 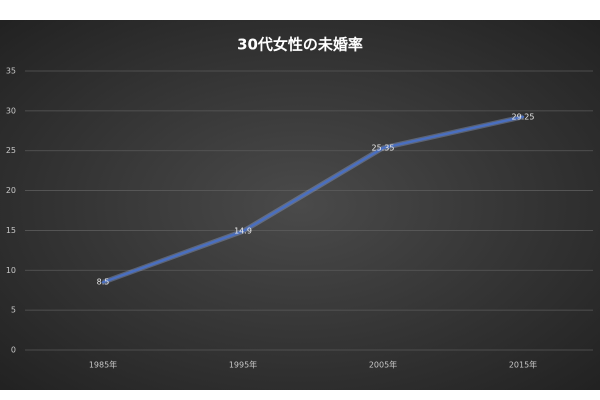 I want to click on x-tick-label: 1985年, so click(x=103, y=365).